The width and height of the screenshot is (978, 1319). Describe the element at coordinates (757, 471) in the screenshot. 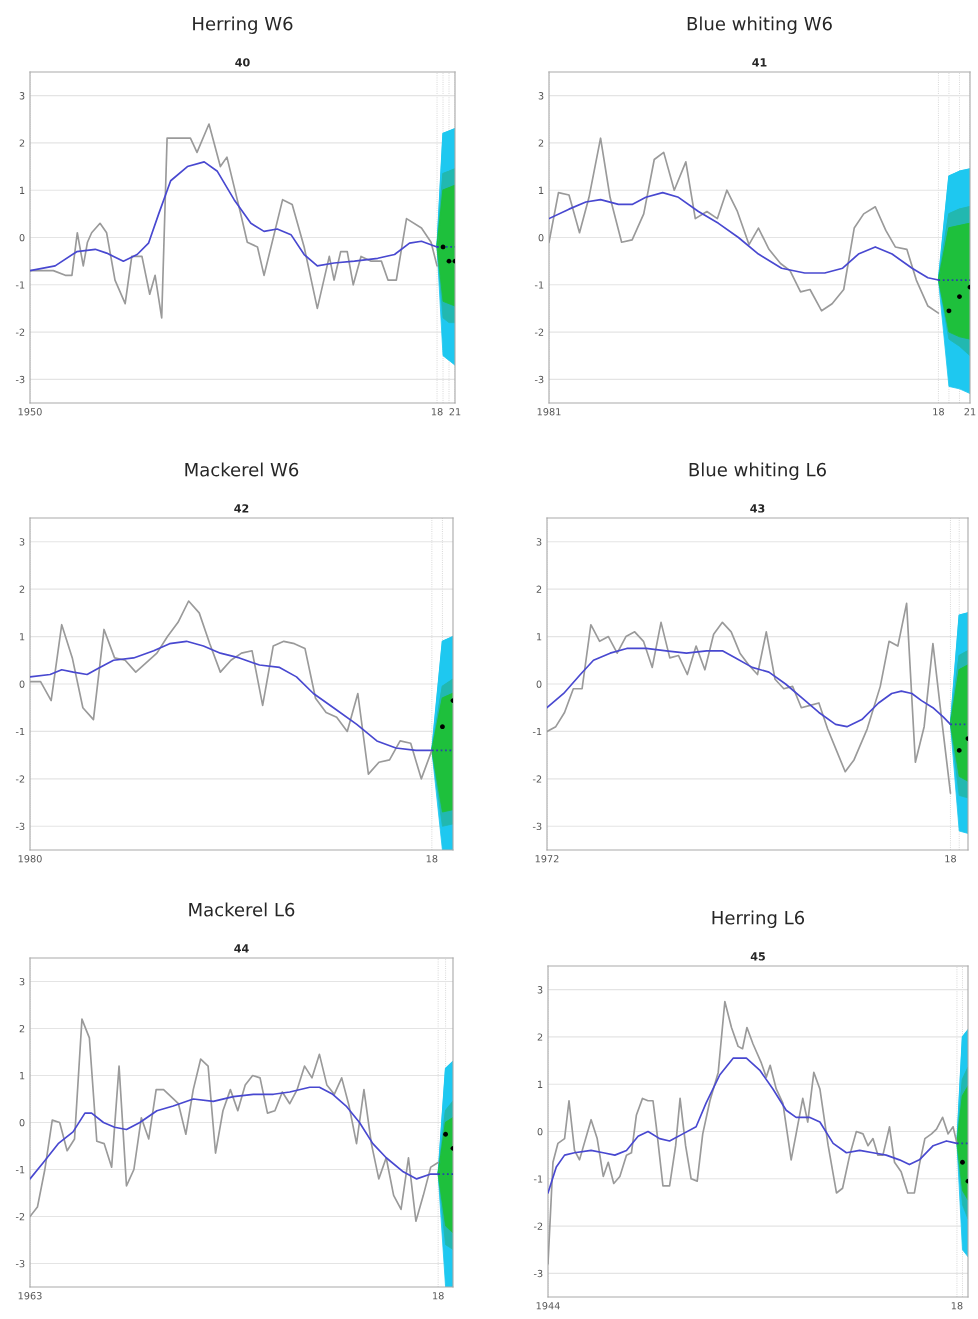

I see `chart-title: Blue whiting L6` at that location.